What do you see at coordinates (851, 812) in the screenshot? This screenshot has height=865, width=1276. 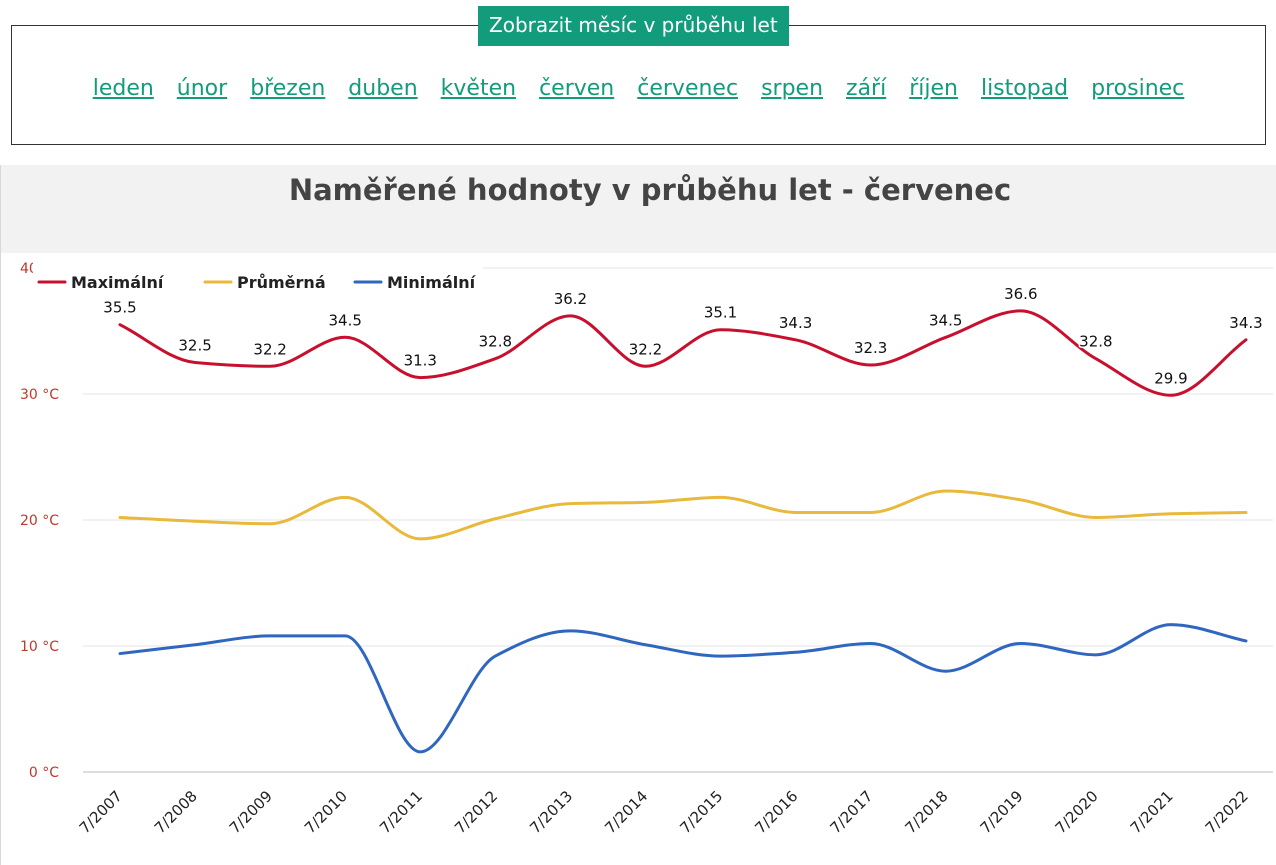 I see `x-tick-label: 7/2017` at bounding box center [851, 812].